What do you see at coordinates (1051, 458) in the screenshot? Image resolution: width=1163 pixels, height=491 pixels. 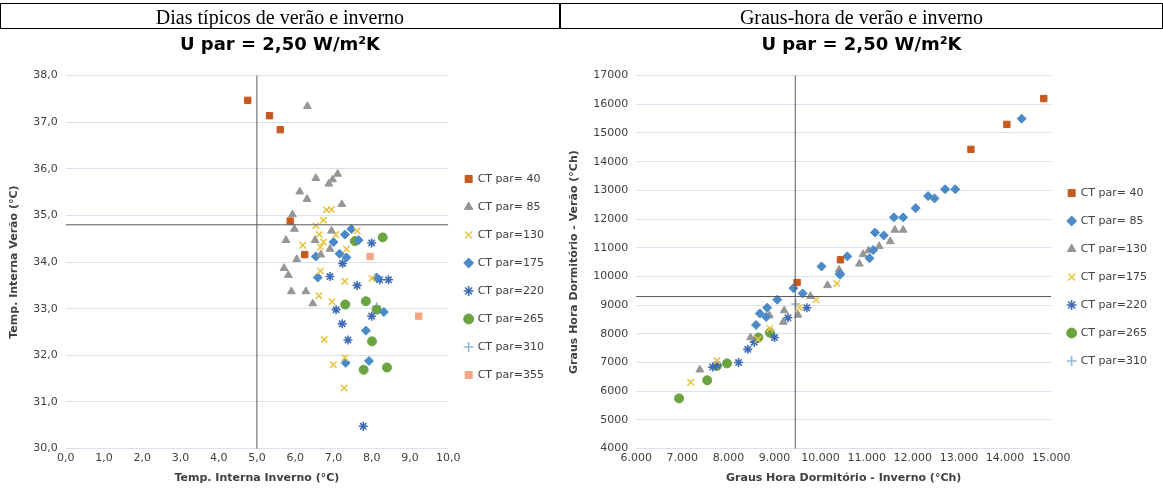 I see `x-tick-label: 15.000` at bounding box center [1051, 458].